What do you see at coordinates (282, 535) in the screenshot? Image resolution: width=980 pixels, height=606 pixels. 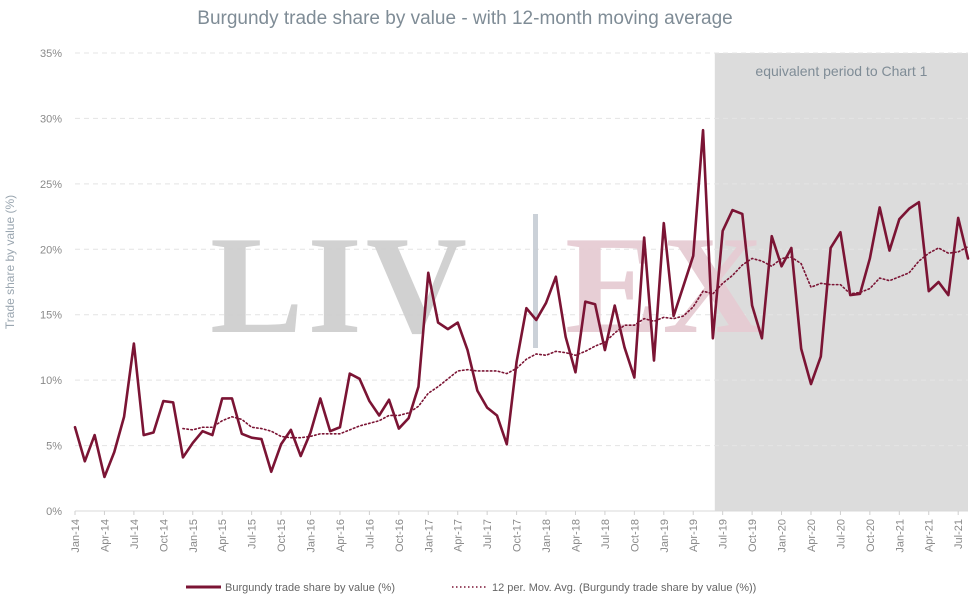 I see `x-tick-label: Oct-15` at bounding box center [282, 535].